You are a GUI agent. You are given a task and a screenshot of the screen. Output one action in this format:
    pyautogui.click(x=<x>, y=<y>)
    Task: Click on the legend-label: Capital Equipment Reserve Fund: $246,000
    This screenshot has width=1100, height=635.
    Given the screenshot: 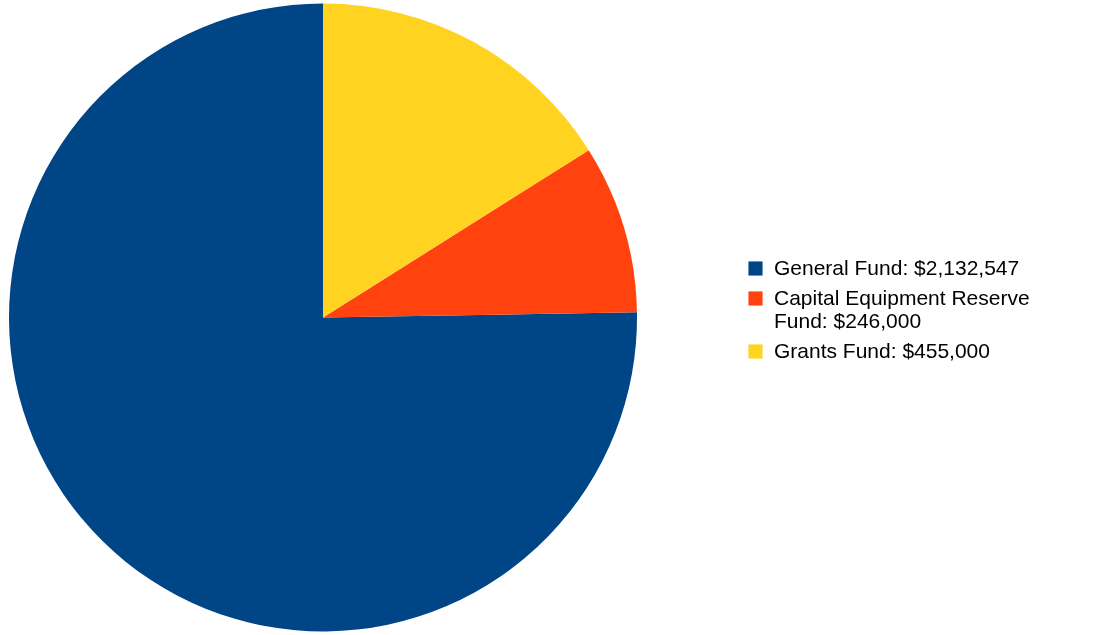 What is the action you would take?
    pyautogui.click(x=902, y=308)
    